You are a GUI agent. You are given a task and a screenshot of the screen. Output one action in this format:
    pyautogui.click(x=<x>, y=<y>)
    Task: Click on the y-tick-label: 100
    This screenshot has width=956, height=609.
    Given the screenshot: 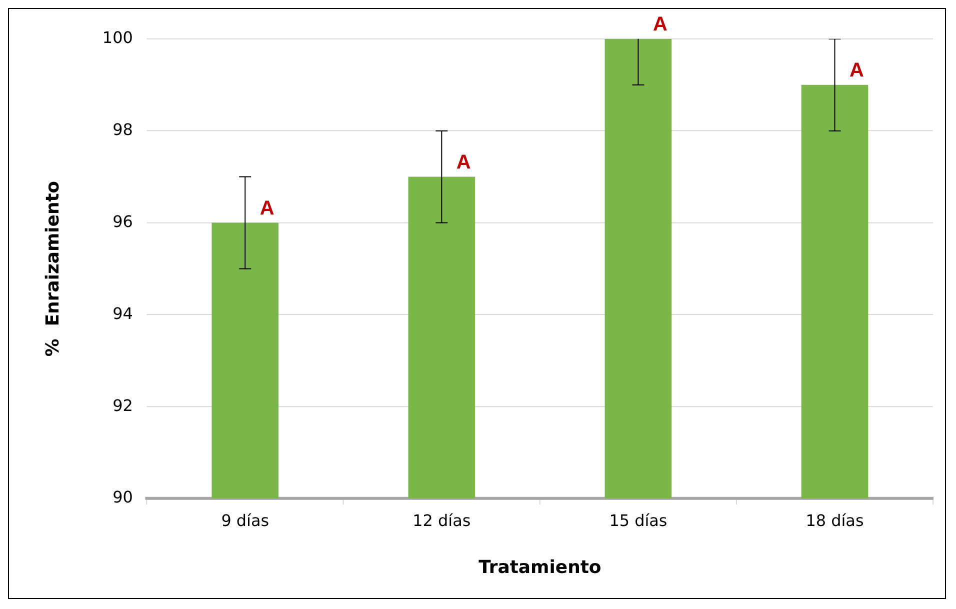 What is the action you would take?
    pyautogui.click(x=117, y=38)
    